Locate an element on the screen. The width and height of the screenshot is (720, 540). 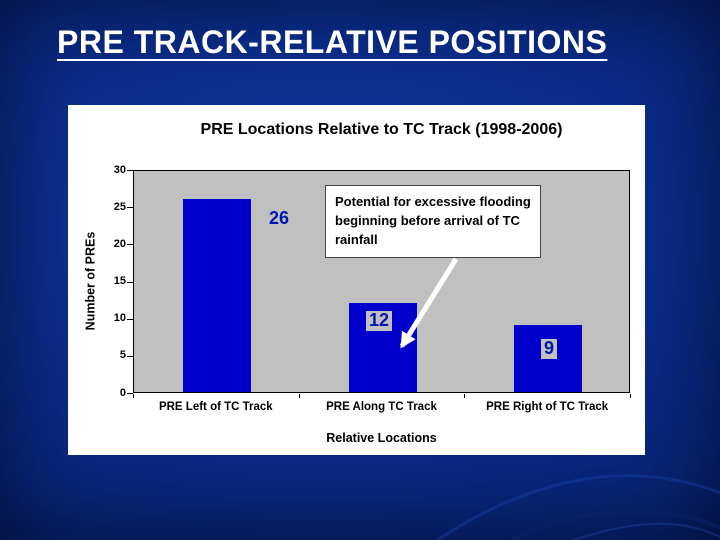
y-axis-tick-label: 25 is located at coordinates (119, 206).